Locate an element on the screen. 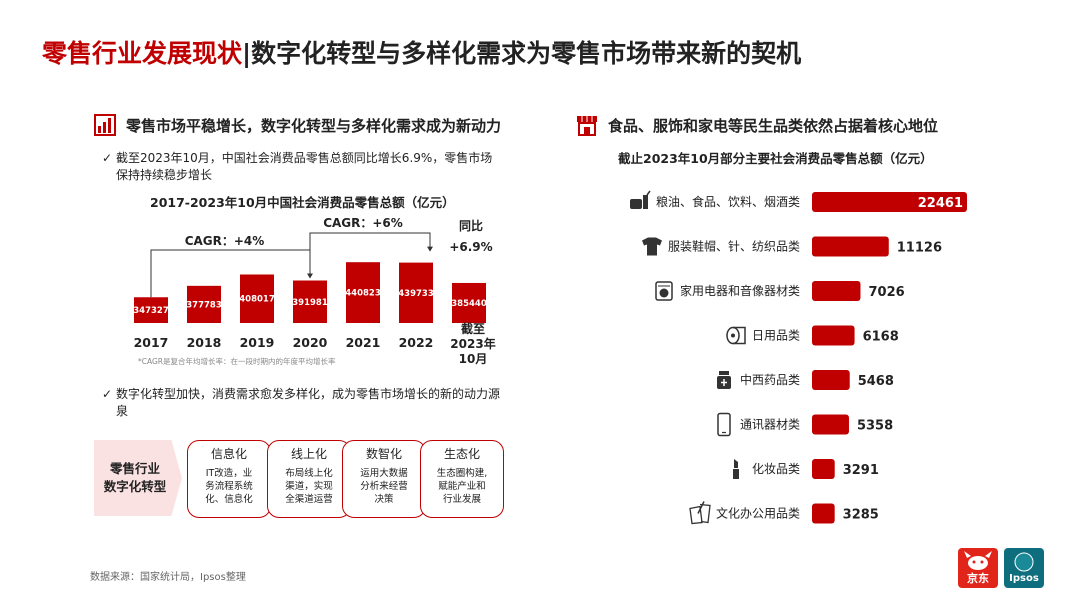 This screenshot has width=1080, height=608. annual-category-label: 2019 is located at coordinates (257, 342).